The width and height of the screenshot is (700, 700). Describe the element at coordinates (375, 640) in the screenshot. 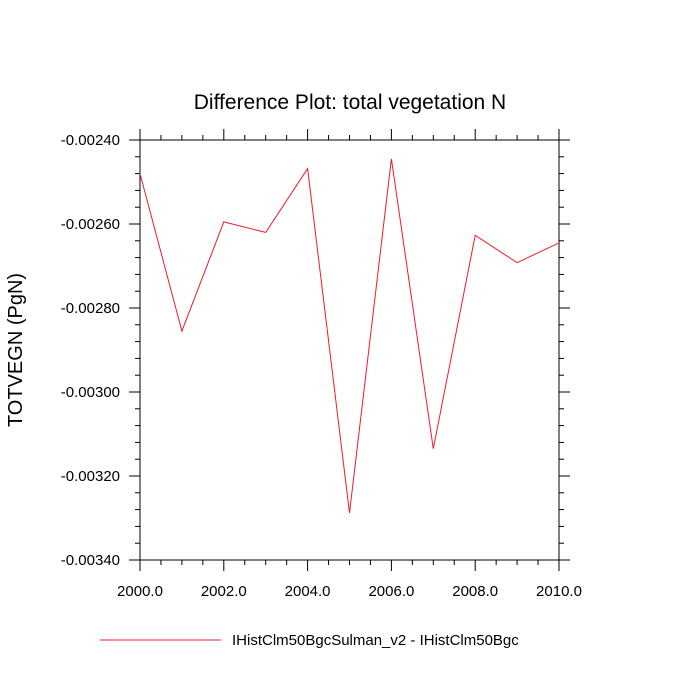

I see `legend-label: IHistClm50BgcSulman_v2 - IHistClm50Bgc` at that location.